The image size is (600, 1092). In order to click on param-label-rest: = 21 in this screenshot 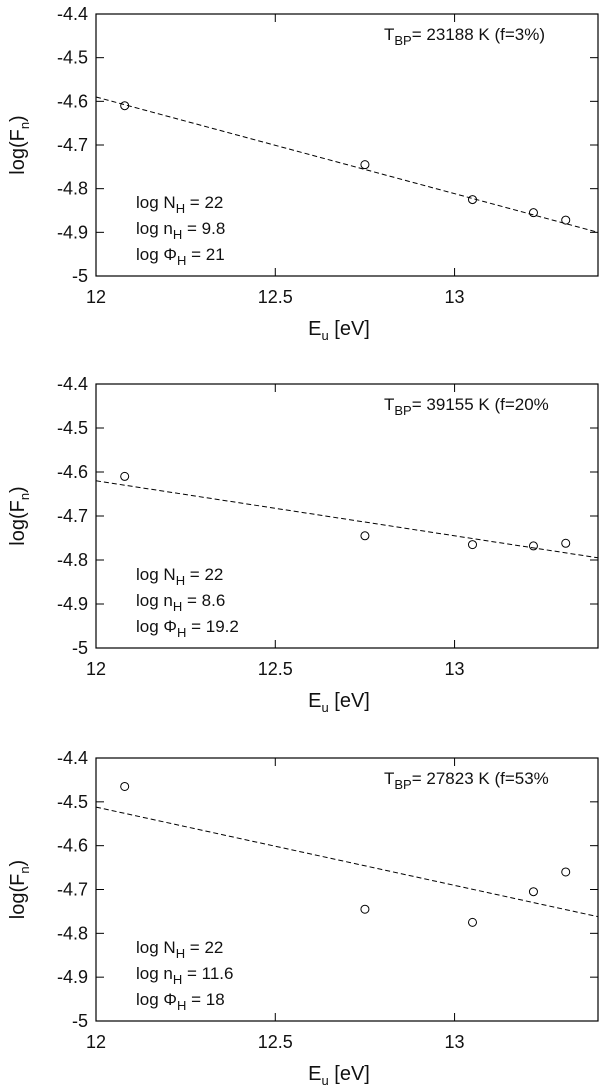, I will do `click(205, 254)`.